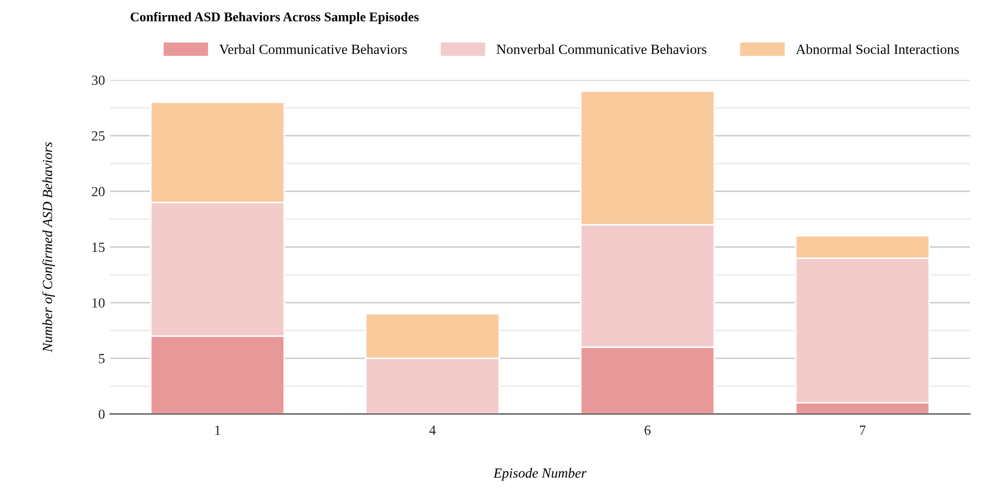  What do you see at coordinates (877, 49) in the screenshot?
I see `legend-label: Abnormal Social Interactions` at bounding box center [877, 49].